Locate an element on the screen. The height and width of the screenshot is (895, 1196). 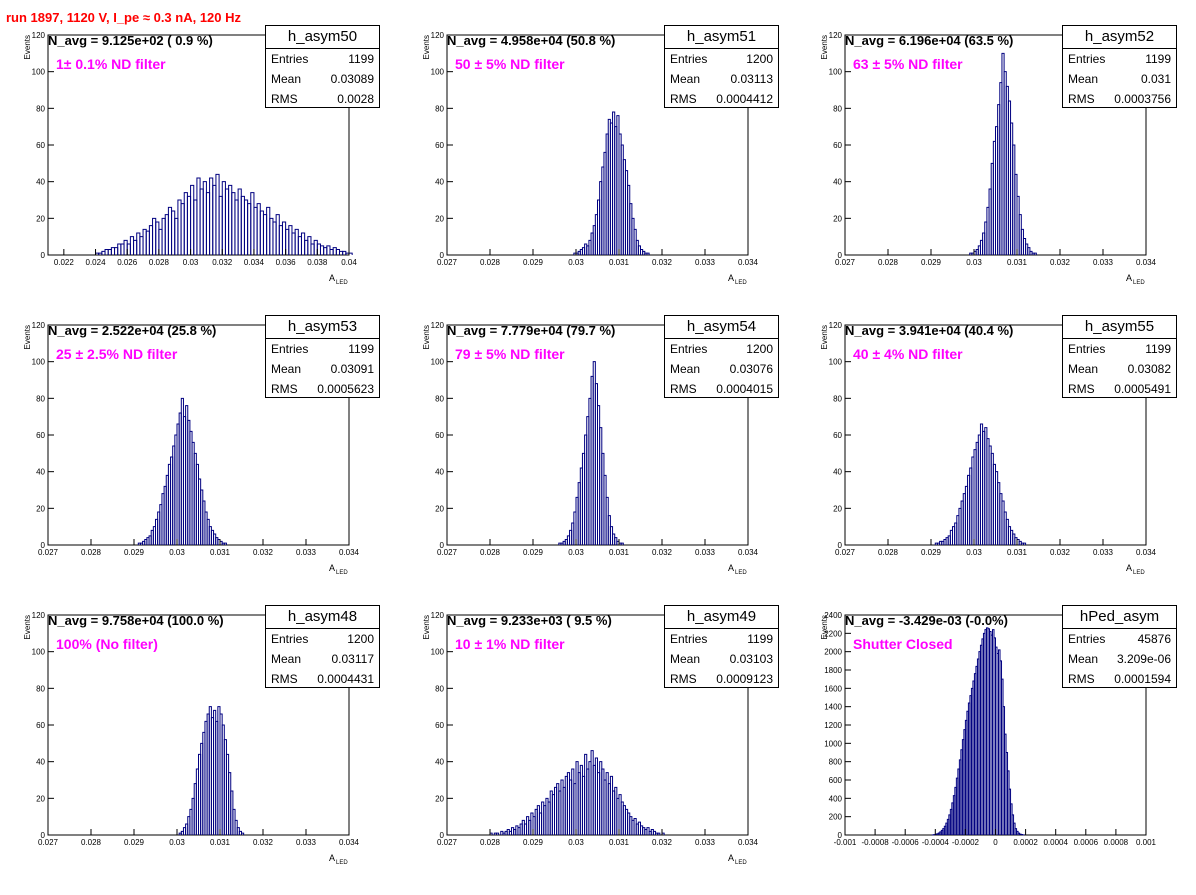
run-title: run 1897, 1120 V, I_pe ≈ 0.3 nA, 120 Hz is located at coordinates (123, 17).